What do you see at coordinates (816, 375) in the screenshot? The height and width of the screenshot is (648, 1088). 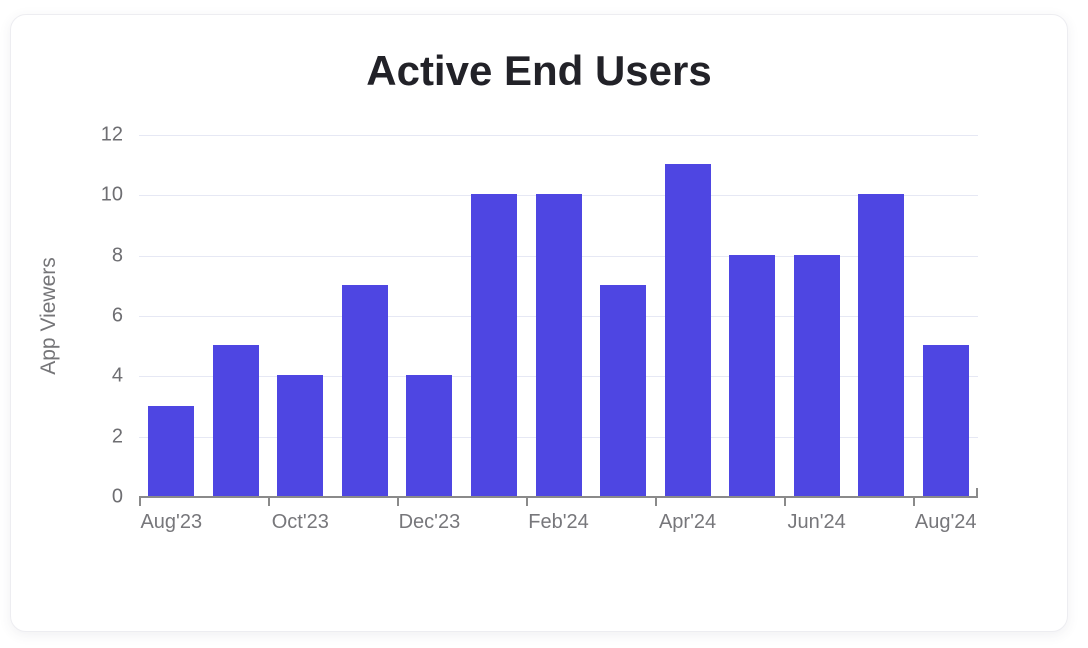 I see `bar-Jun'24` at bounding box center [816, 375].